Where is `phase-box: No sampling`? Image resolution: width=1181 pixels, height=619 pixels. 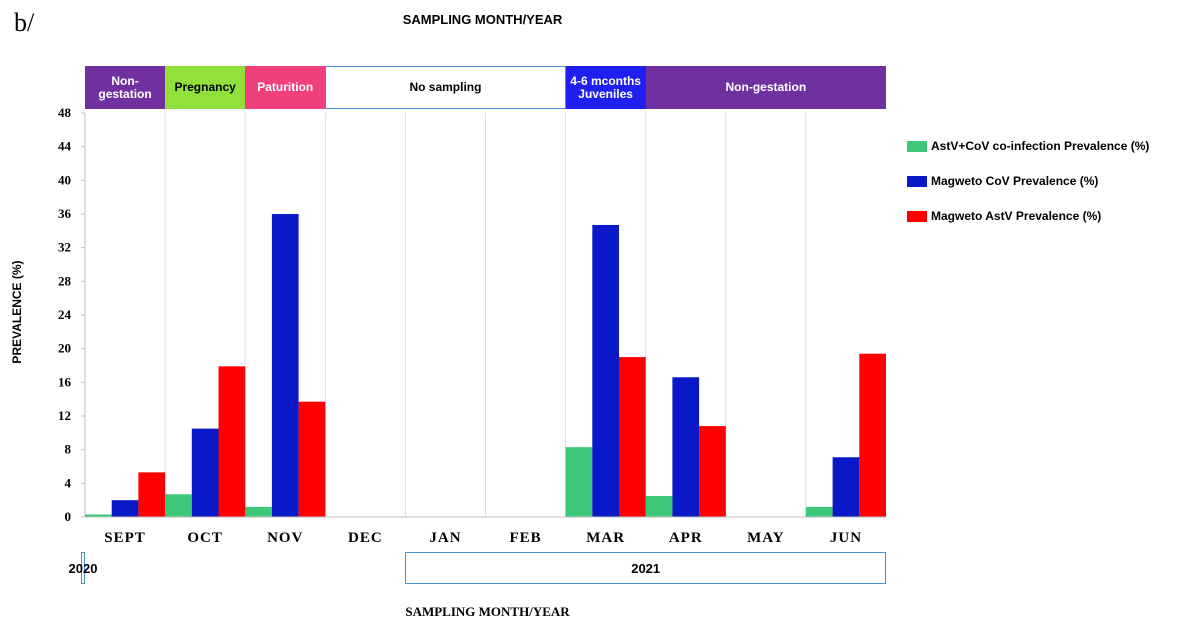
phase-box: No sampling is located at coordinates (445, 87).